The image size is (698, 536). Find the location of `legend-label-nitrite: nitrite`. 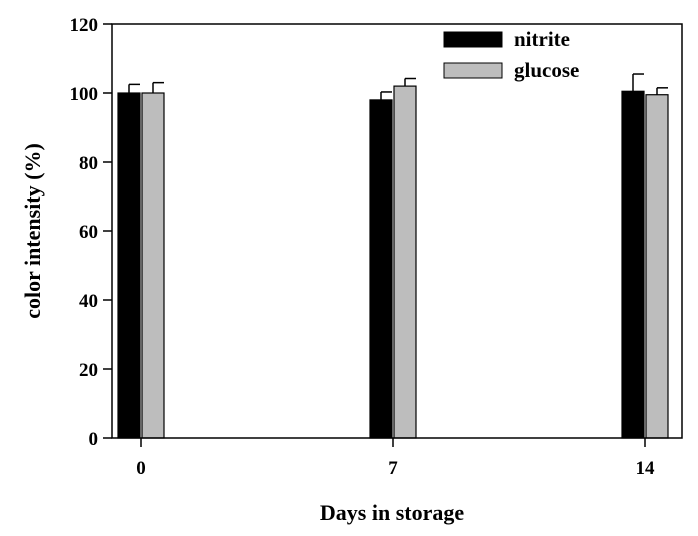

legend-label-nitrite: nitrite is located at coordinates (542, 39).